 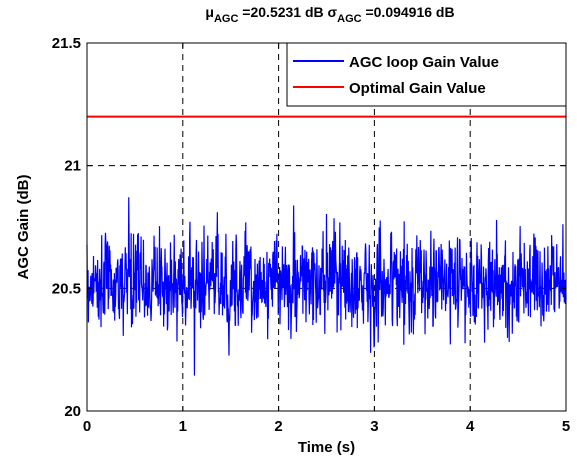 I want to click on y-tick-label-1: 20.5, so click(x=66, y=288).